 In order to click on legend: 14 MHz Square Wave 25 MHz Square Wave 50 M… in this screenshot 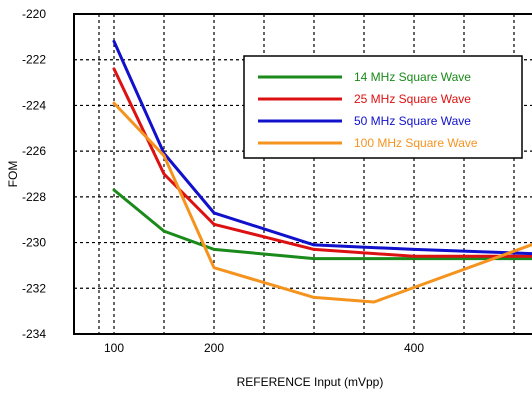, I will do `click(383, 107)`.